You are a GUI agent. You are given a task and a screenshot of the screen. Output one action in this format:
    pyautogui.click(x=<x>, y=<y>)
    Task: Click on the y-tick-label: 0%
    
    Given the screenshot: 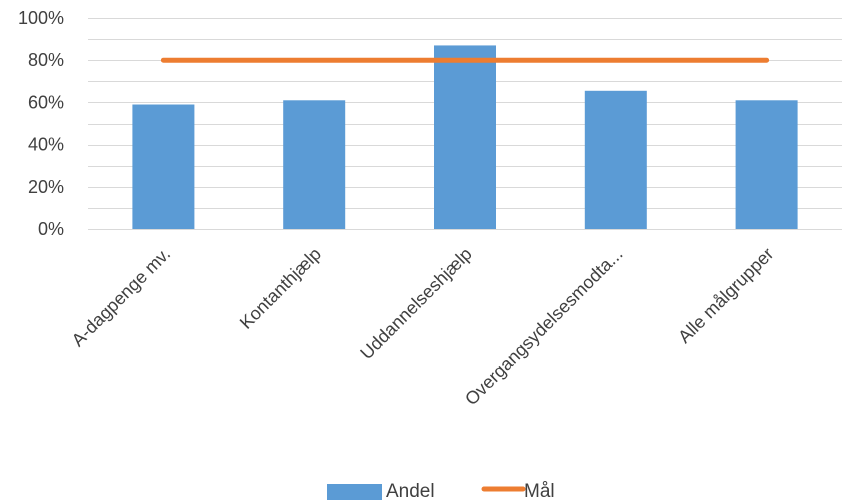 What is the action you would take?
    pyautogui.click(x=51, y=229)
    